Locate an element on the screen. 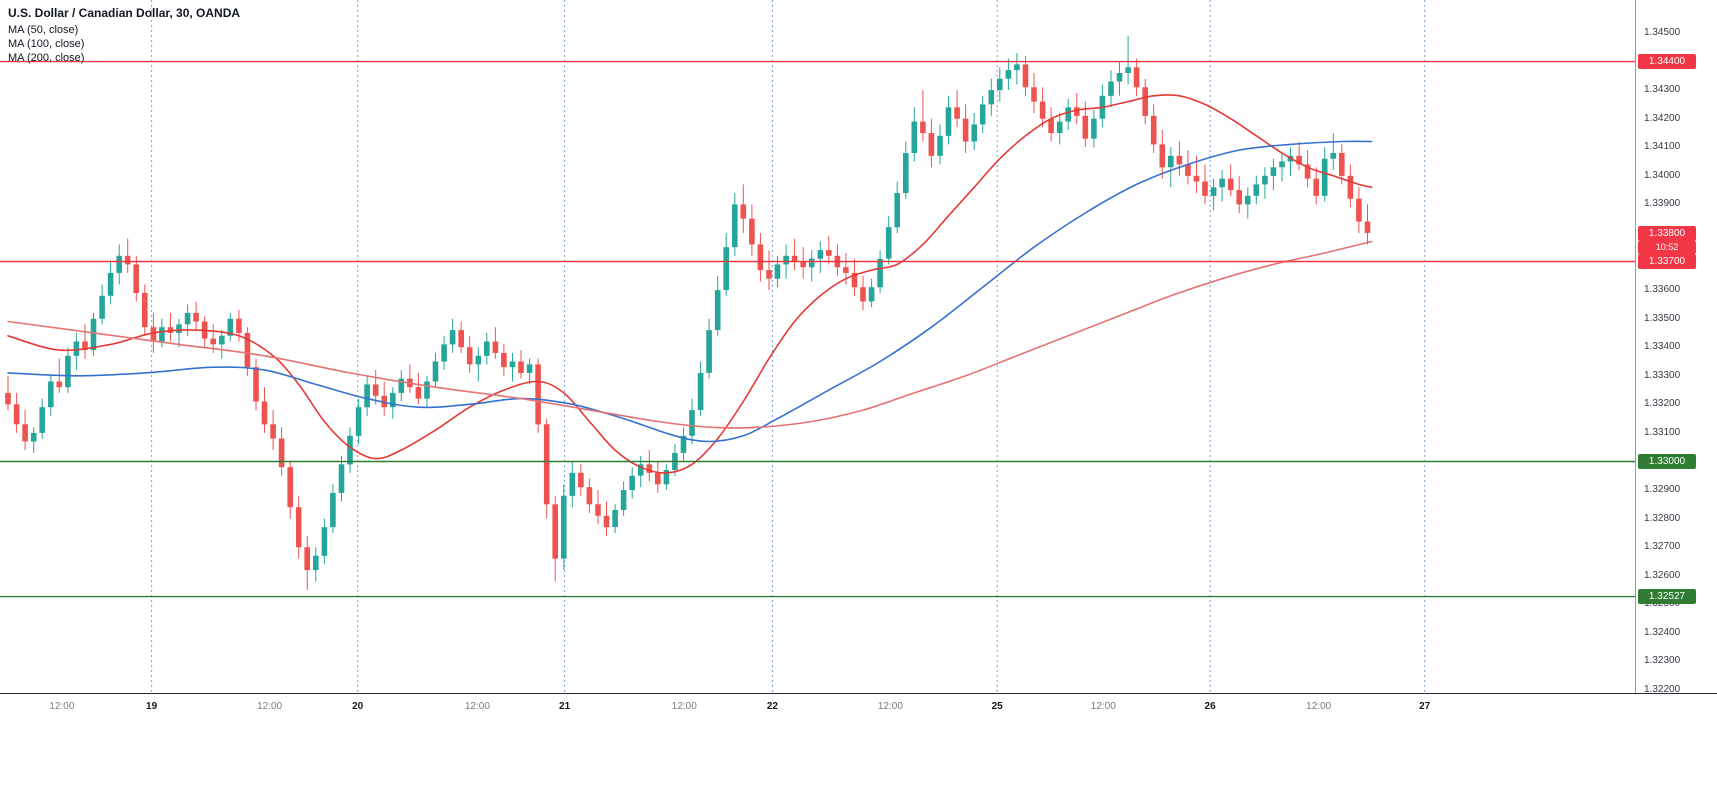 The image size is (1717, 785). indicator-label-ma50: MA (50, close) is located at coordinates (43, 30).